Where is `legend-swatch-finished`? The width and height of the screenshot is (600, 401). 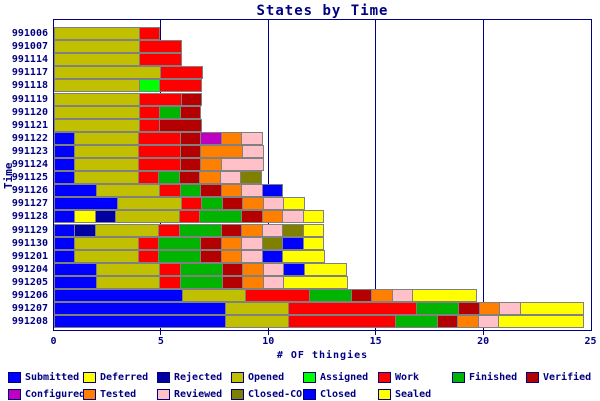 legend-swatch-finished is located at coordinates (458, 377).